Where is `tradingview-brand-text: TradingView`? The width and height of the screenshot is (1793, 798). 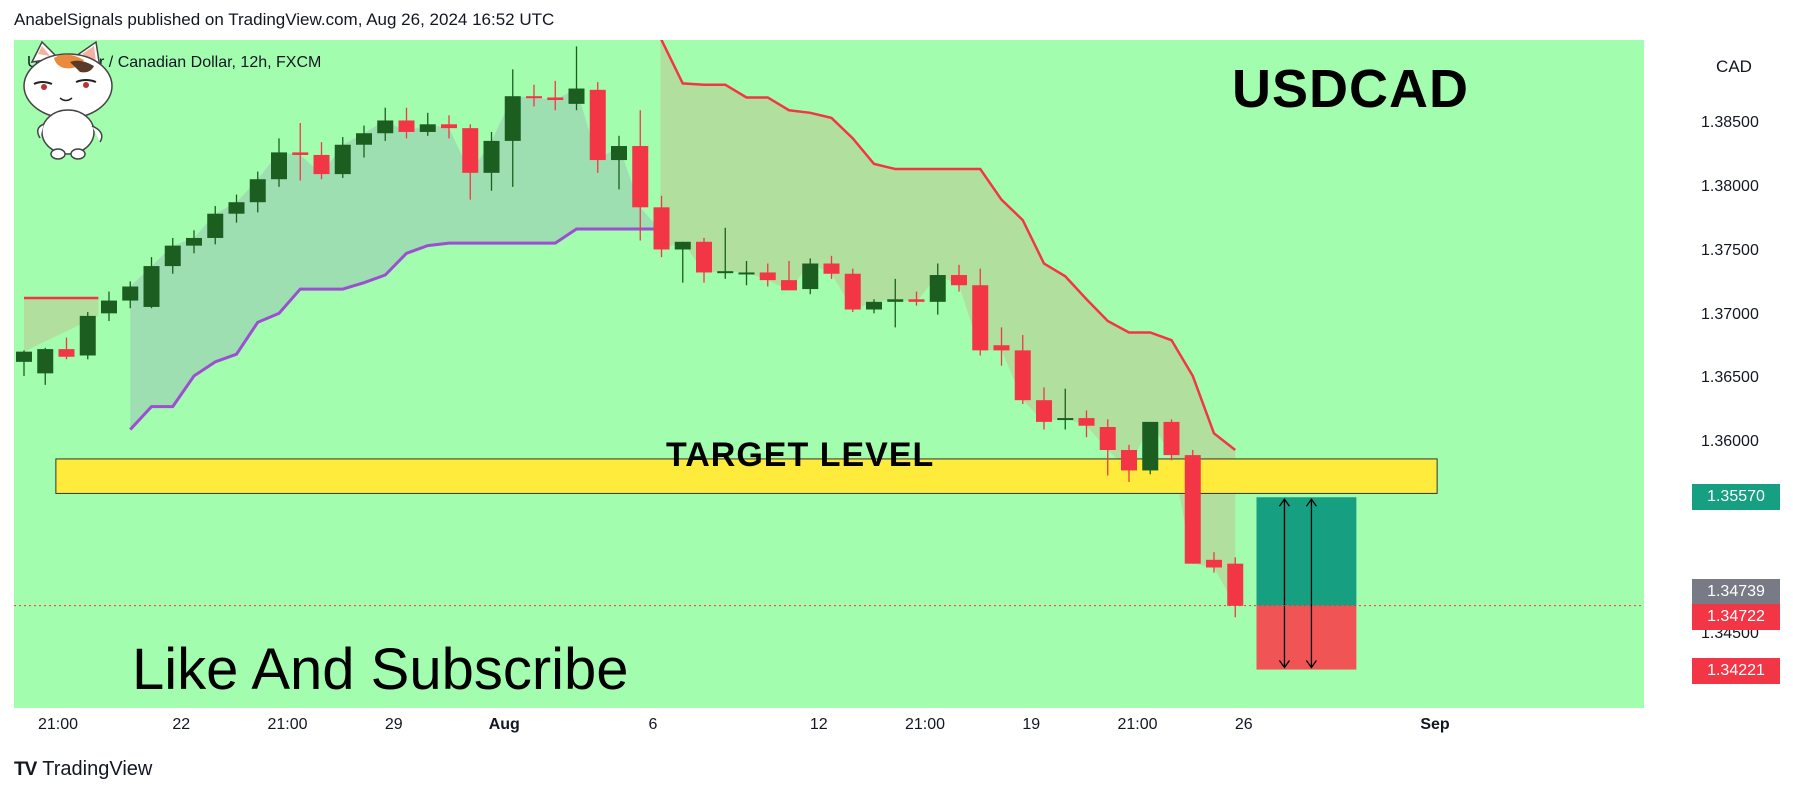
tradingview-brand-text: TradingView is located at coordinates (97, 769).